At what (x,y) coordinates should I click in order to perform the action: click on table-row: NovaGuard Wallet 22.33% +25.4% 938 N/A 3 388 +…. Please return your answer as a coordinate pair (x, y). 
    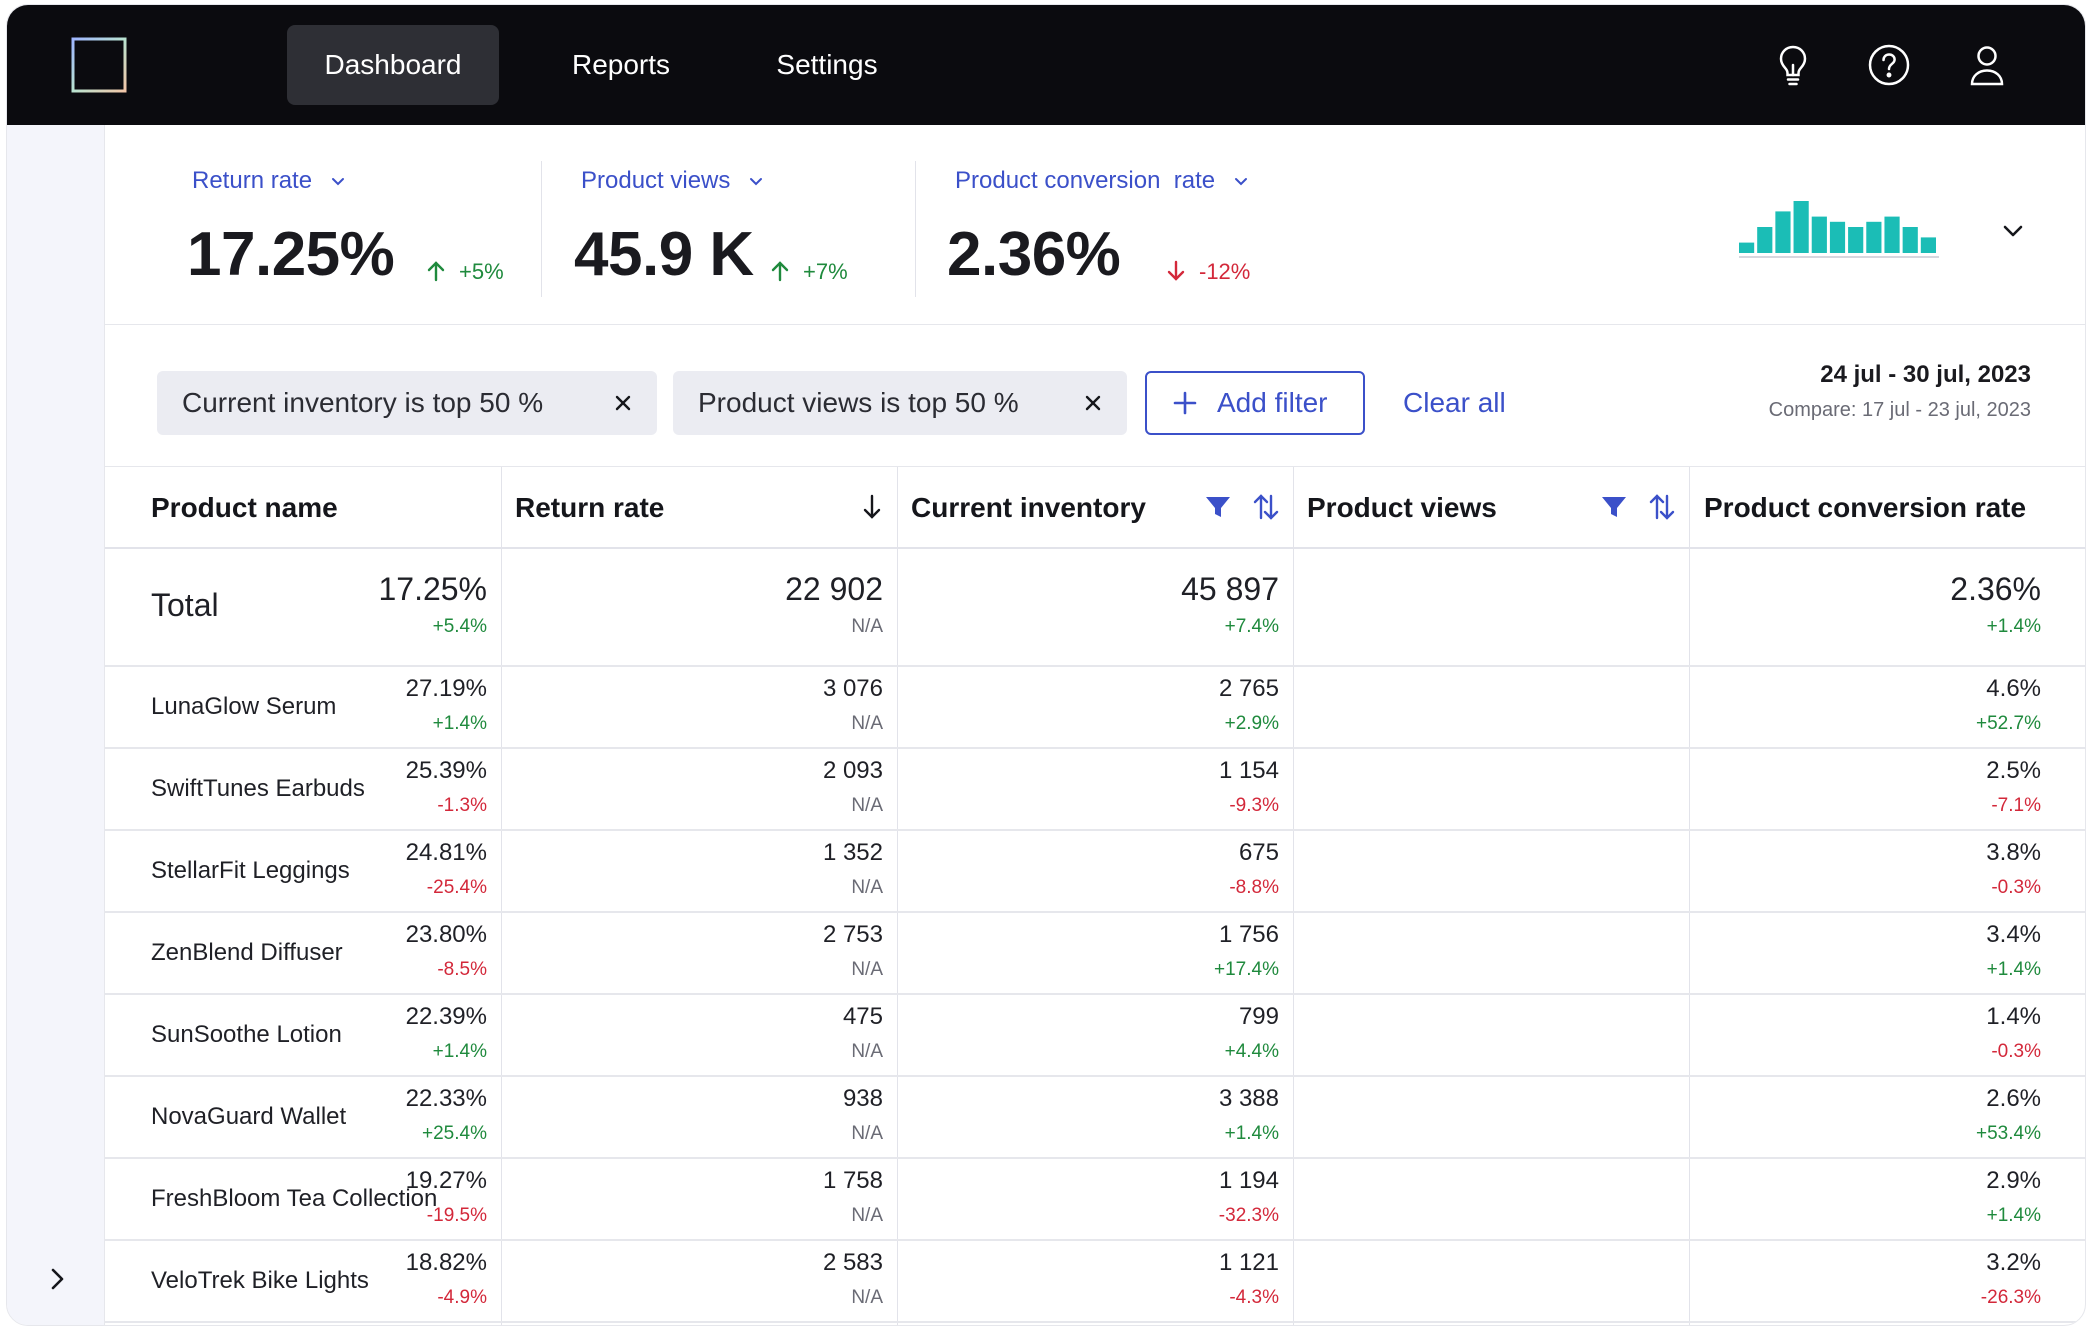
    Looking at the image, I should click on (1095, 1118).